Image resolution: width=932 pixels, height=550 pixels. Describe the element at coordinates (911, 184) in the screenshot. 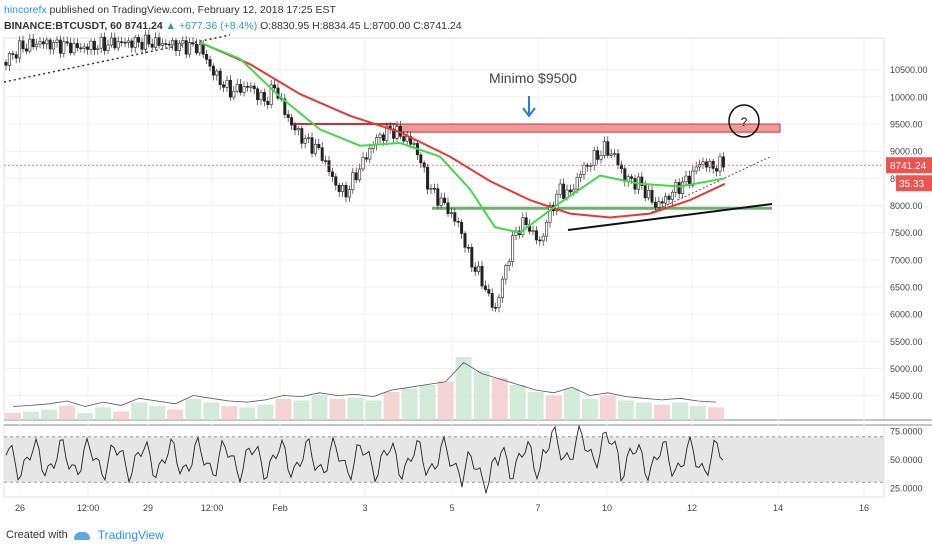

I see `rsi-value-tag-label: 35.33` at that location.